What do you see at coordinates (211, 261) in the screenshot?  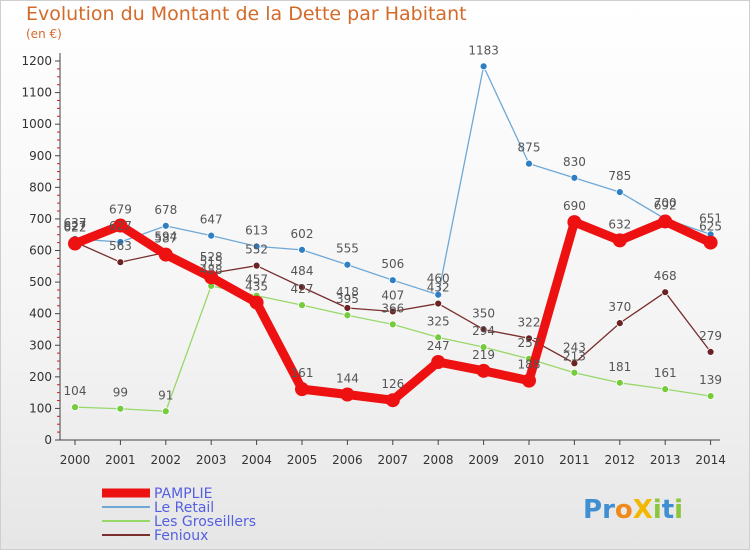 I see `data-label: 515` at bounding box center [211, 261].